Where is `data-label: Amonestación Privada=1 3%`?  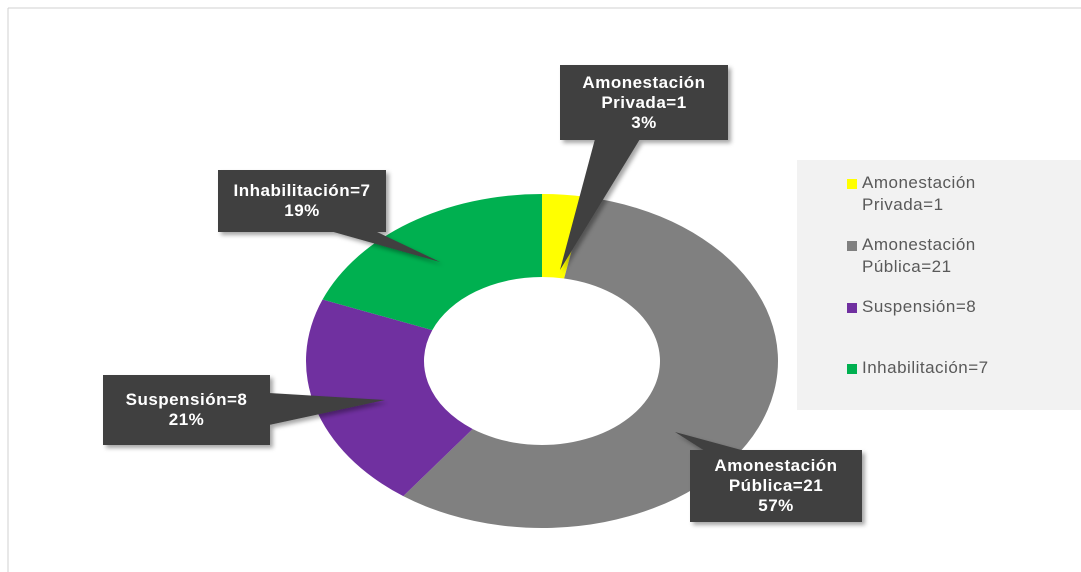 data-label: Amonestación Privada=1 3% is located at coordinates (644, 102).